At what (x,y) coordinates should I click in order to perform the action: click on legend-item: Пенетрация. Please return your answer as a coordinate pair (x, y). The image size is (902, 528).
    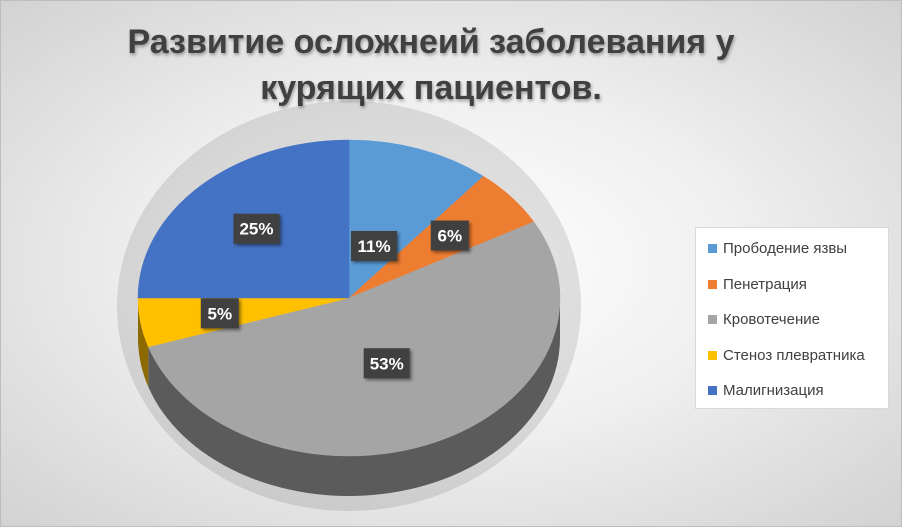
    Looking at the image, I should click on (798, 294).